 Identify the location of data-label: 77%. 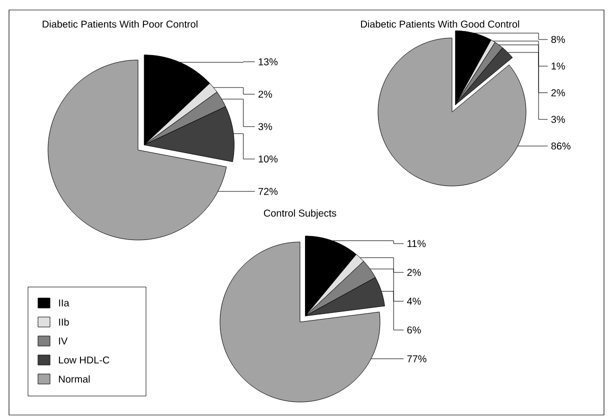
(416, 358).